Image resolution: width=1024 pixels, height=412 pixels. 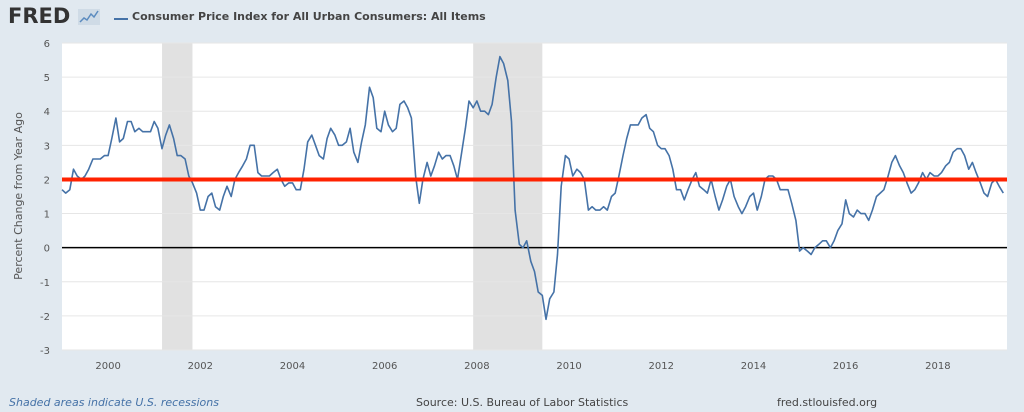 I want to click on y-axis-label: Percent Change from Year Ago, so click(x=18, y=196).